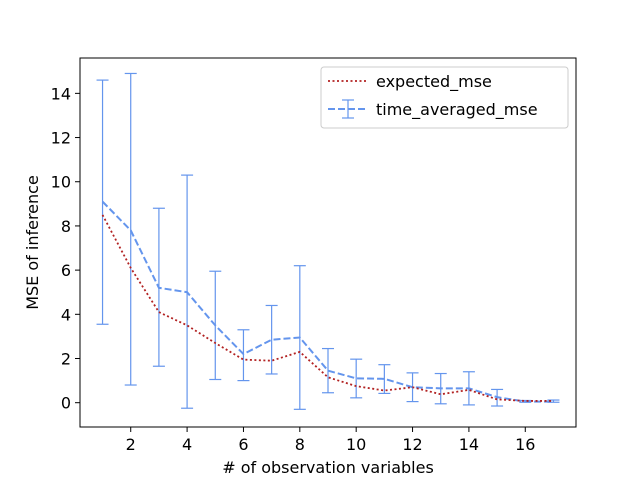 The image size is (640, 480). What do you see at coordinates (457, 110) in the screenshot?
I see `legend-label-time-averaged-mse: time_averaged_mse` at bounding box center [457, 110].